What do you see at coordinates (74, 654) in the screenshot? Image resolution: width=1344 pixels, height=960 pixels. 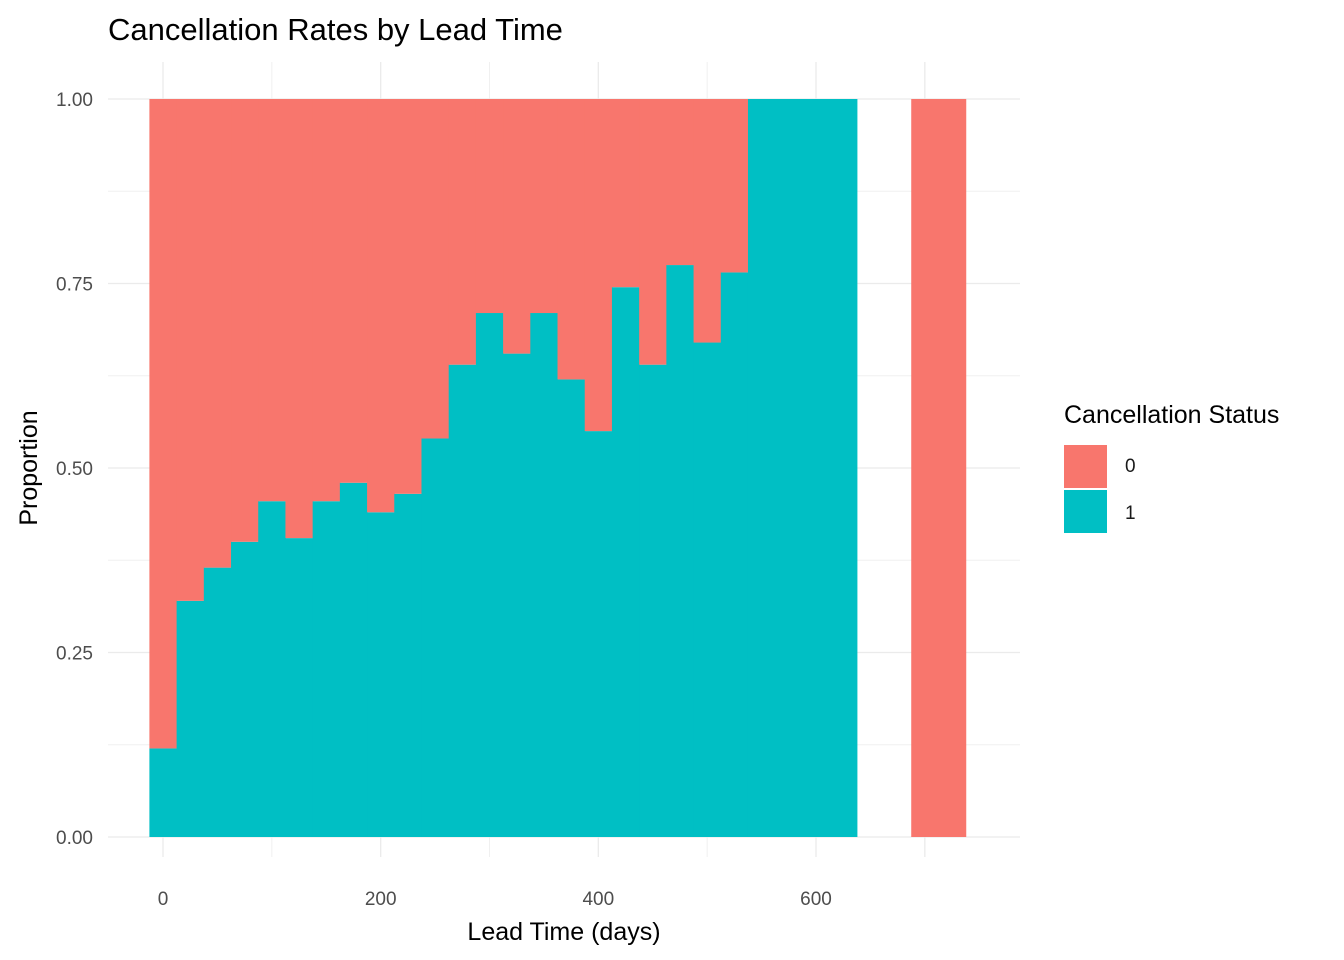 I see `y-tick-label: 0.25` at bounding box center [74, 654].